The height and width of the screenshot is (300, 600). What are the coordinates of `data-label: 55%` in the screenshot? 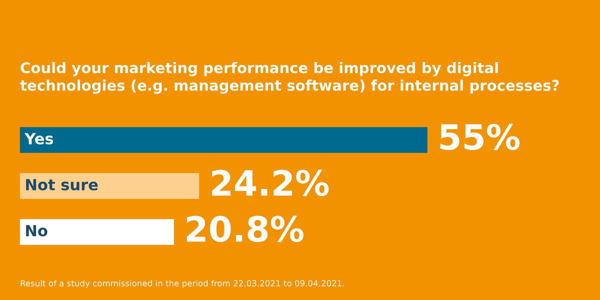 It's located at (480, 137).